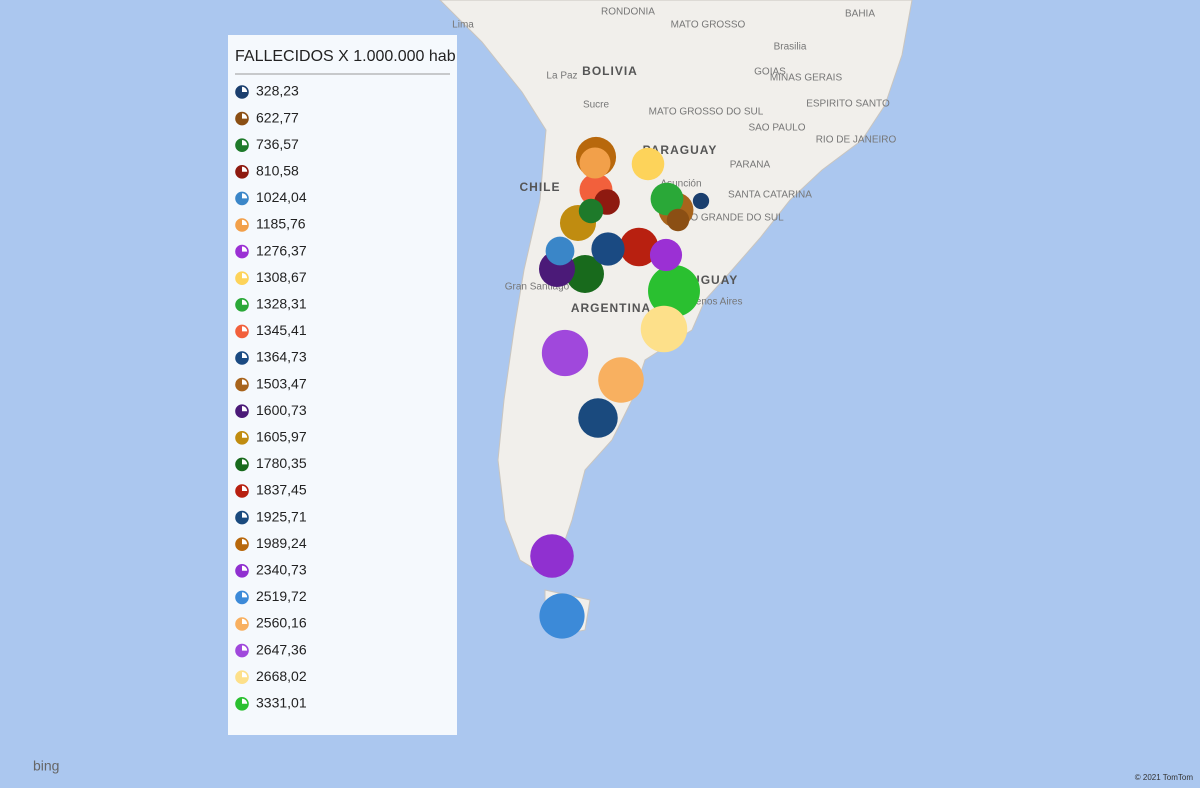  I want to click on legend-label: 328,23, so click(277, 91).